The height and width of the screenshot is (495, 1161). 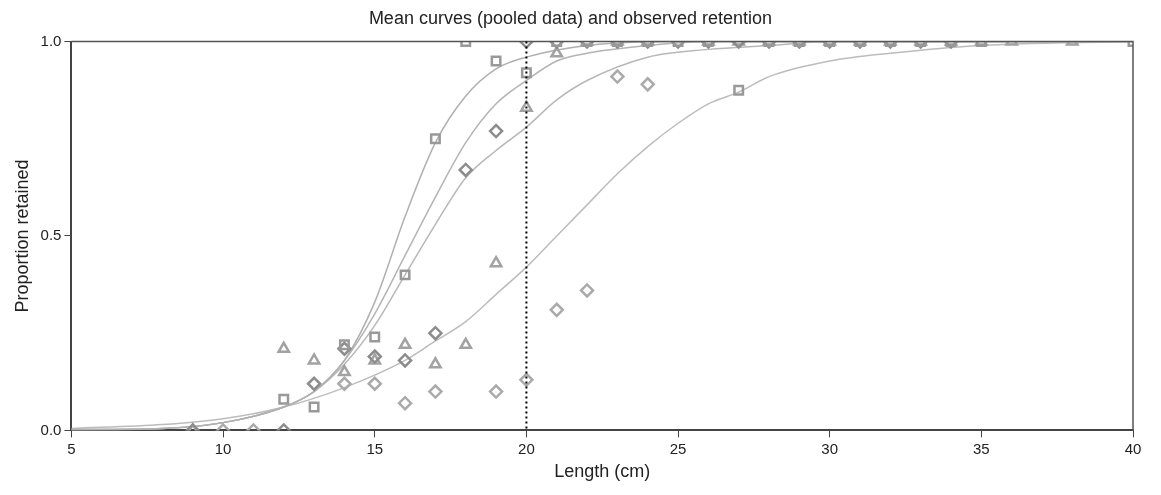 What do you see at coordinates (830, 448) in the screenshot?
I see `x-tick-label: 30` at bounding box center [830, 448].